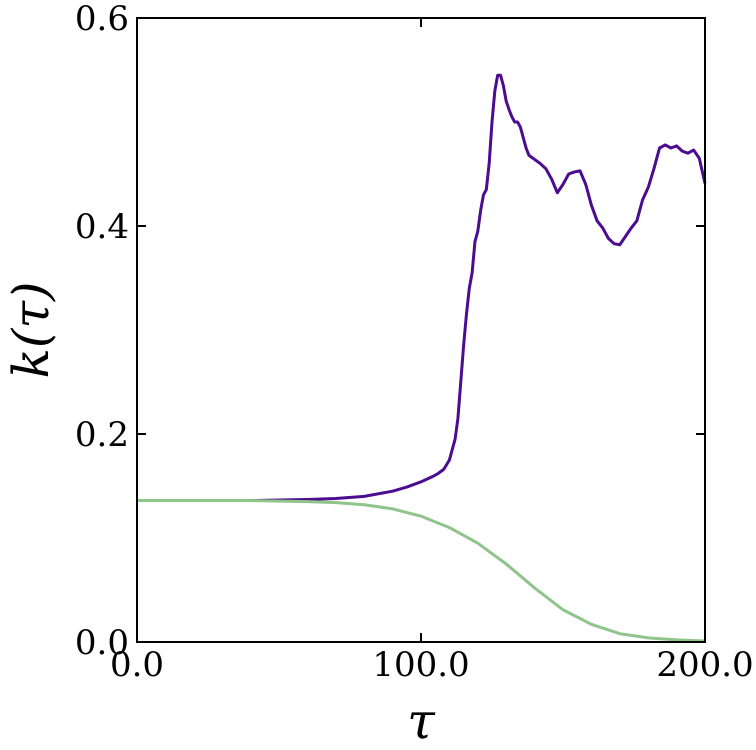 This screenshot has height=750, width=756. What do you see at coordinates (137, 665) in the screenshot?
I see `x-tick-label: 0.0` at bounding box center [137, 665].